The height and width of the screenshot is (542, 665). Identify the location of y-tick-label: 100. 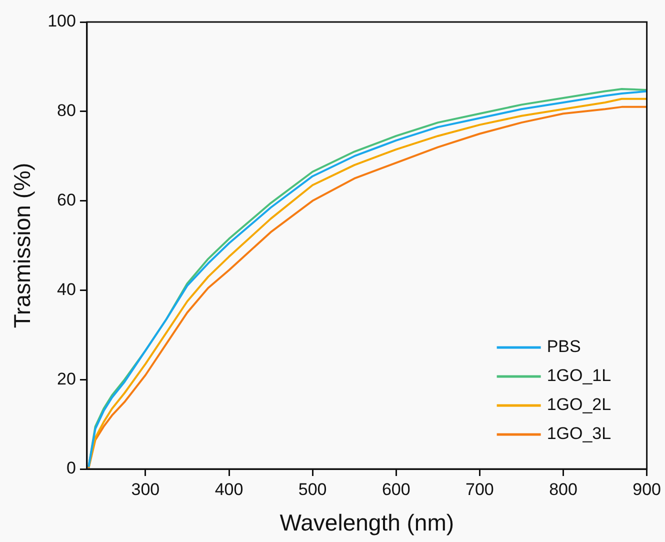
(62, 21).